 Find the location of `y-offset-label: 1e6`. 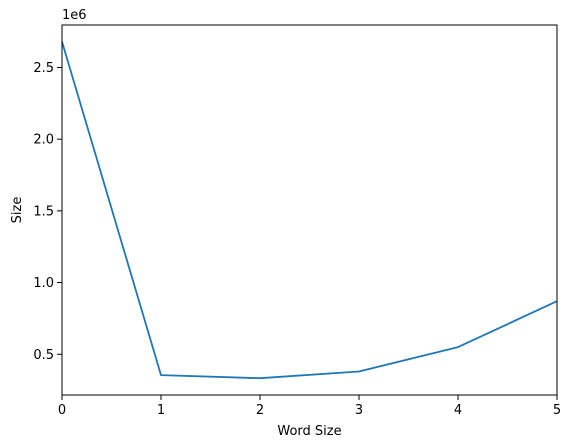

y-offset-label: 1e6 is located at coordinates (74, 15).